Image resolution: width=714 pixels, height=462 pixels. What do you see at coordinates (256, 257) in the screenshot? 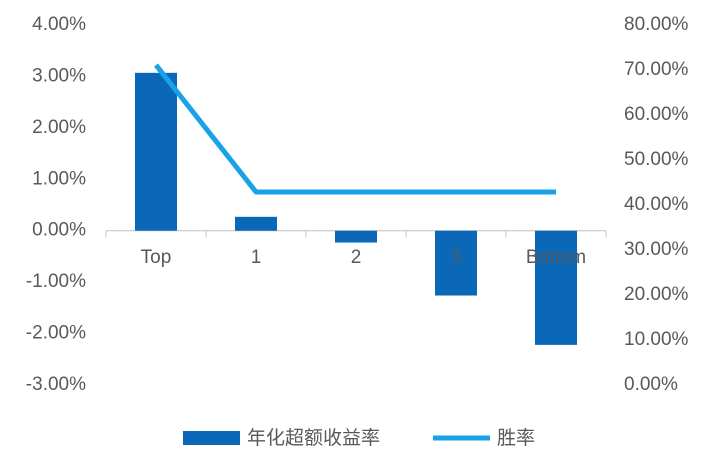
I see `x-tick-label: 1` at bounding box center [256, 257].